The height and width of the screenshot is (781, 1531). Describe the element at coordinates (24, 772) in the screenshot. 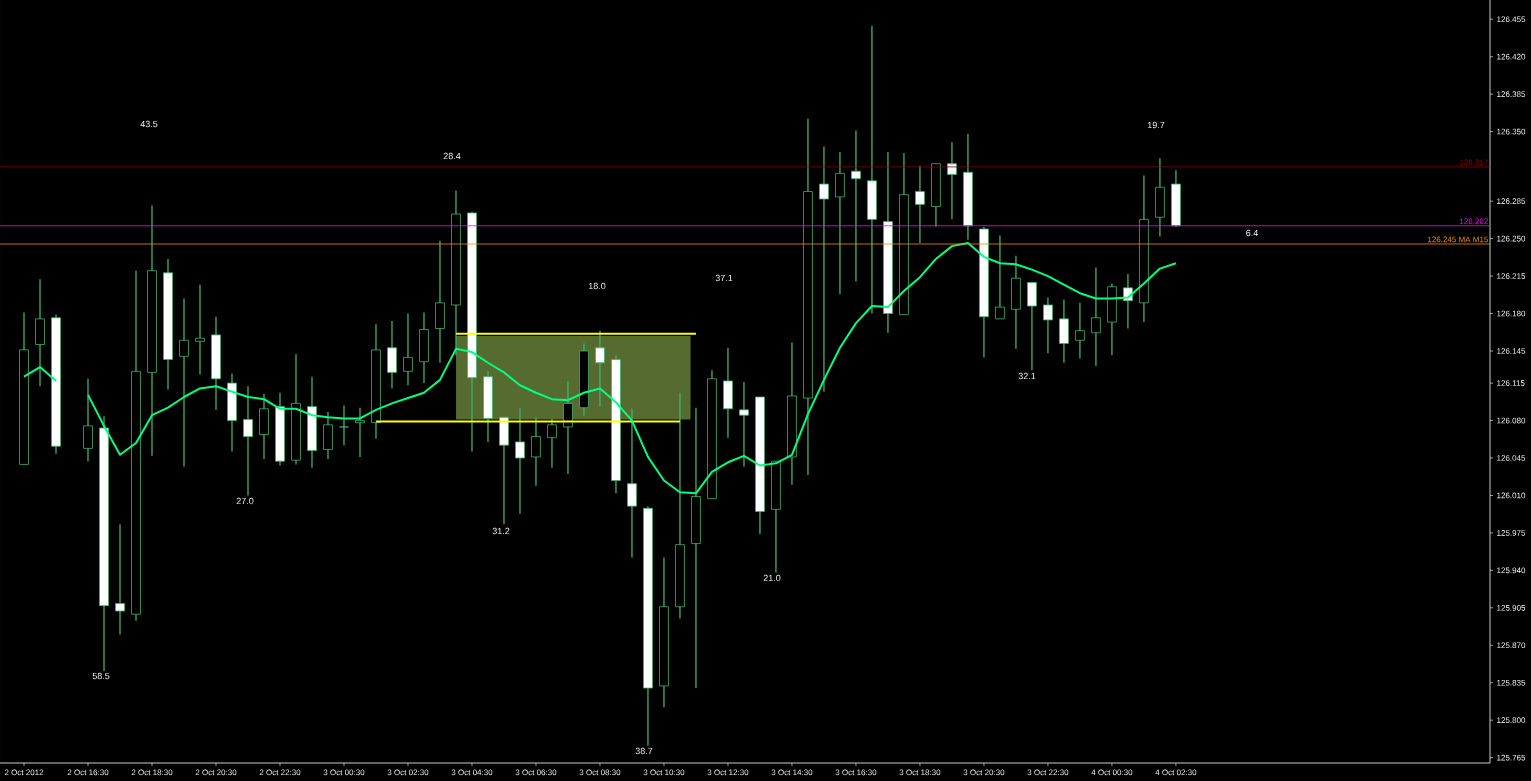

I see `x-tick-label: 2 Oct 2012` at that location.